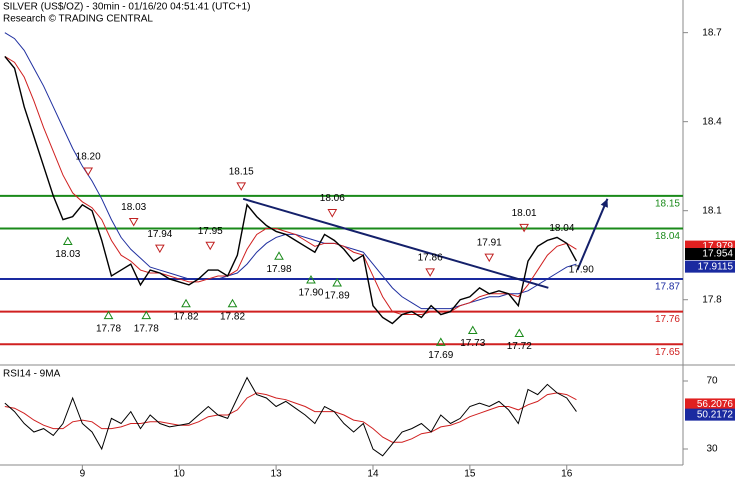  What do you see at coordinates (667, 287) in the screenshot?
I see `level-label: 17.87` at bounding box center [667, 287].